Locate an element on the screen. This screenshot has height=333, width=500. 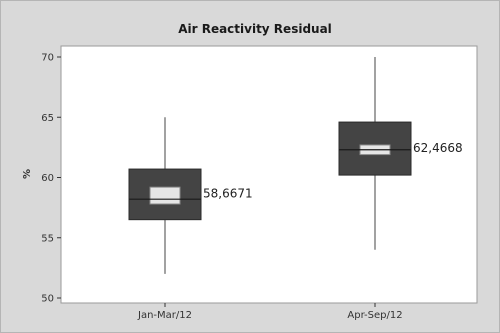
box-group: 62,4668 is located at coordinates (400, 153).